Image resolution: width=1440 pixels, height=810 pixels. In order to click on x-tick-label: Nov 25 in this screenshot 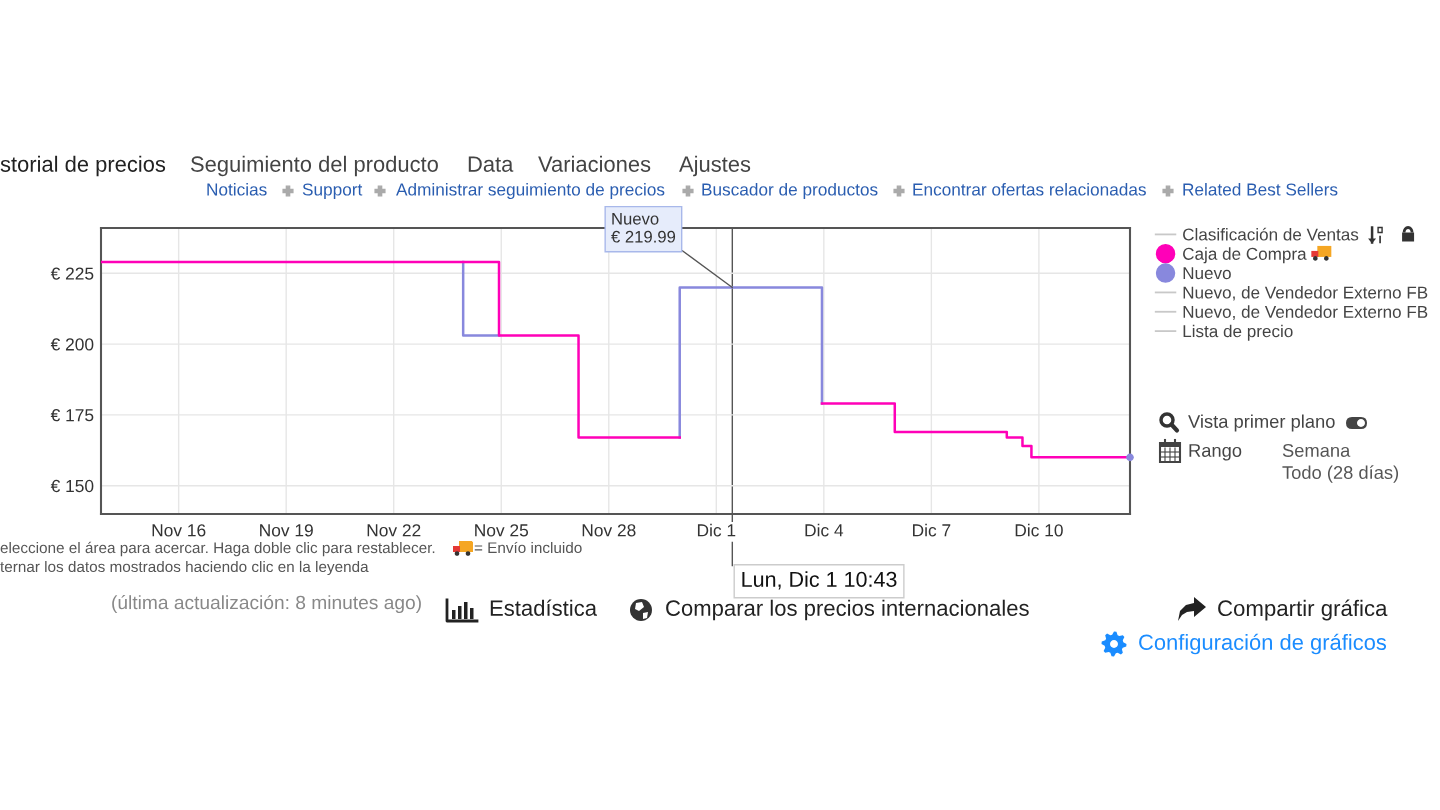, I will do `click(502, 530)`.